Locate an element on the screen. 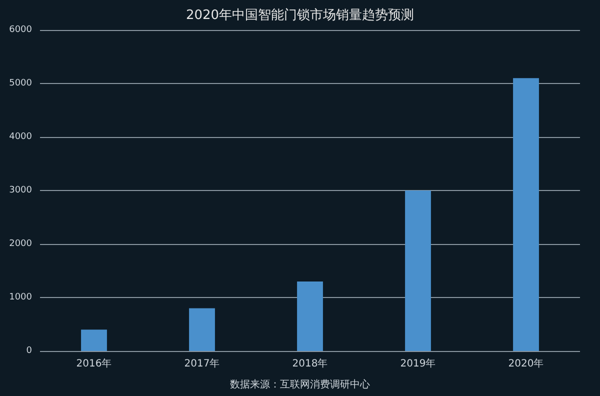 The image size is (600, 396). y-tick-label: 0 is located at coordinates (29, 351).